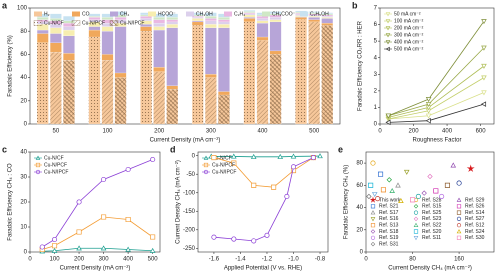  I want to click on y-tick-label: 3, so click(376, 75).